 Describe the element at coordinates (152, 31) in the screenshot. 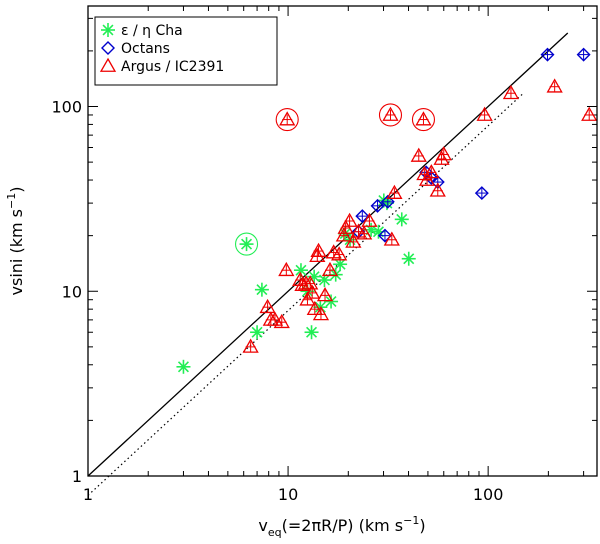

I see `legend-label: ε / η Cha` at that location.